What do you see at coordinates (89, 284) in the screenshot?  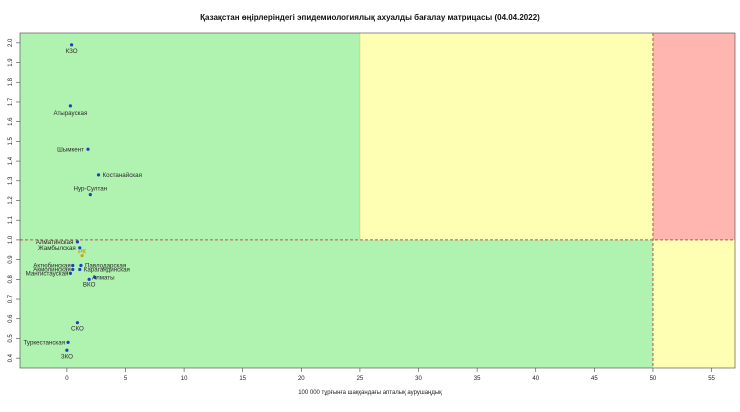 I see `point-label: ВКО` at bounding box center [89, 284].